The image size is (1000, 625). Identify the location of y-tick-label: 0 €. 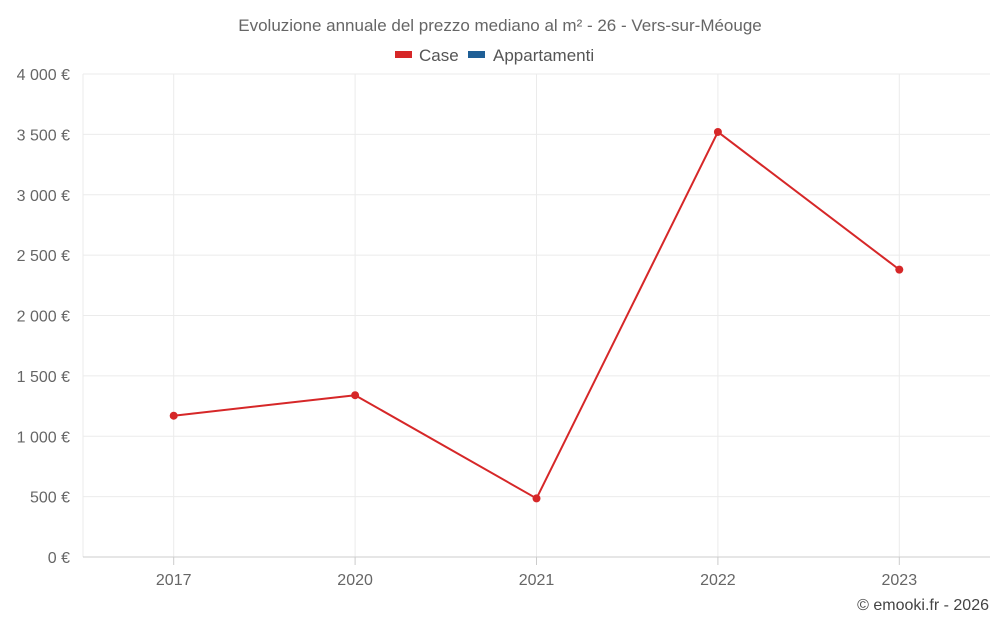
(59, 558).